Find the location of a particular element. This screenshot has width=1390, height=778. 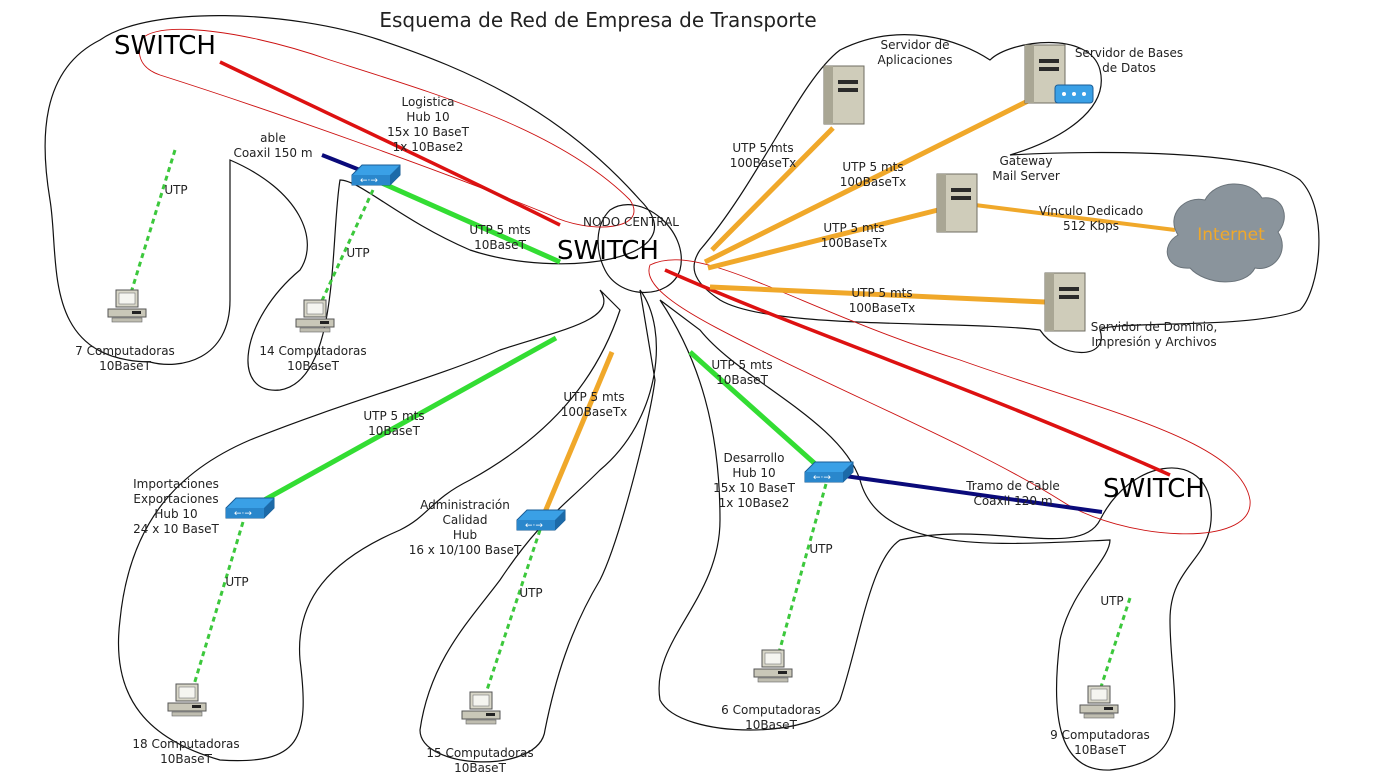

link-desarrollo-label-line-1: 10BaseT is located at coordinates (742, 380).